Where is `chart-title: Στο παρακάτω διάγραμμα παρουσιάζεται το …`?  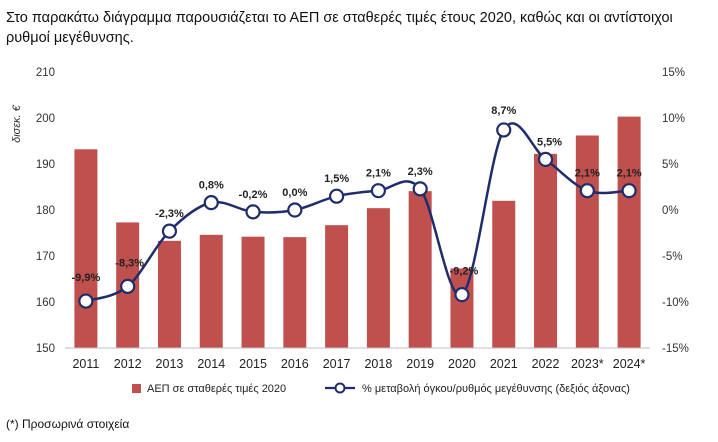 chart-title: Στο παρακάτω διάγραμμα παρουσιάζεται το … is located at coordinates (339, 28).